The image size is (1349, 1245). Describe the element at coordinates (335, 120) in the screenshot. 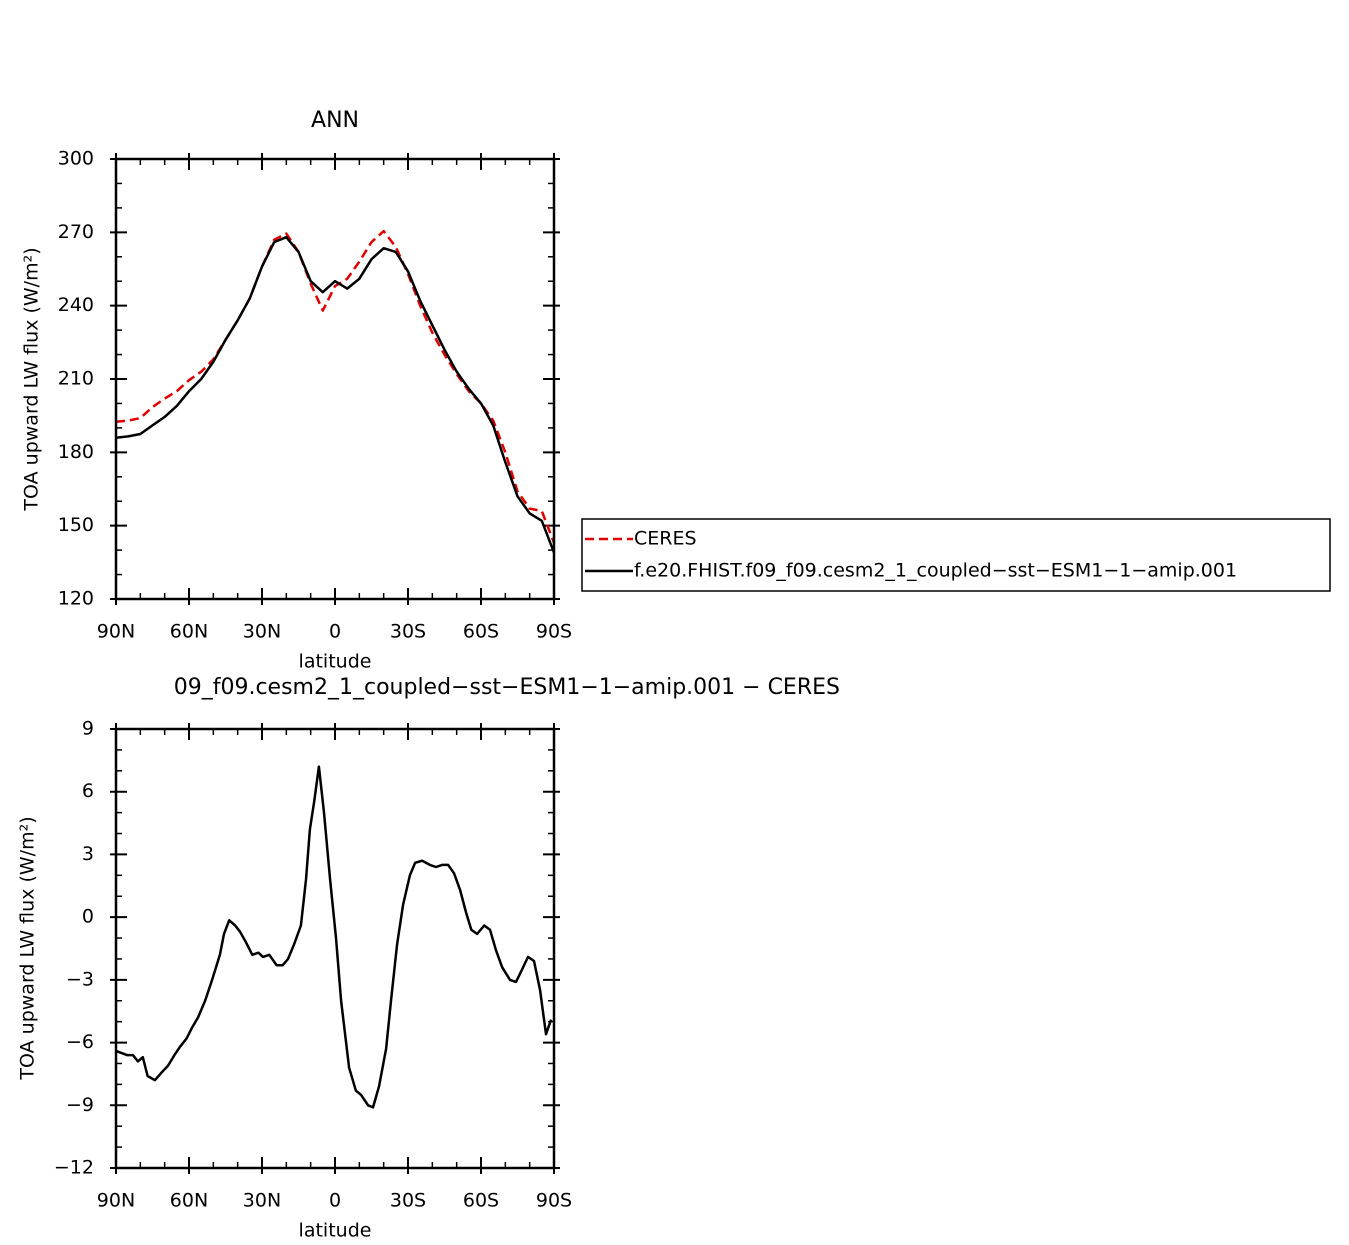

I see `chart-title: ANN` at that location.